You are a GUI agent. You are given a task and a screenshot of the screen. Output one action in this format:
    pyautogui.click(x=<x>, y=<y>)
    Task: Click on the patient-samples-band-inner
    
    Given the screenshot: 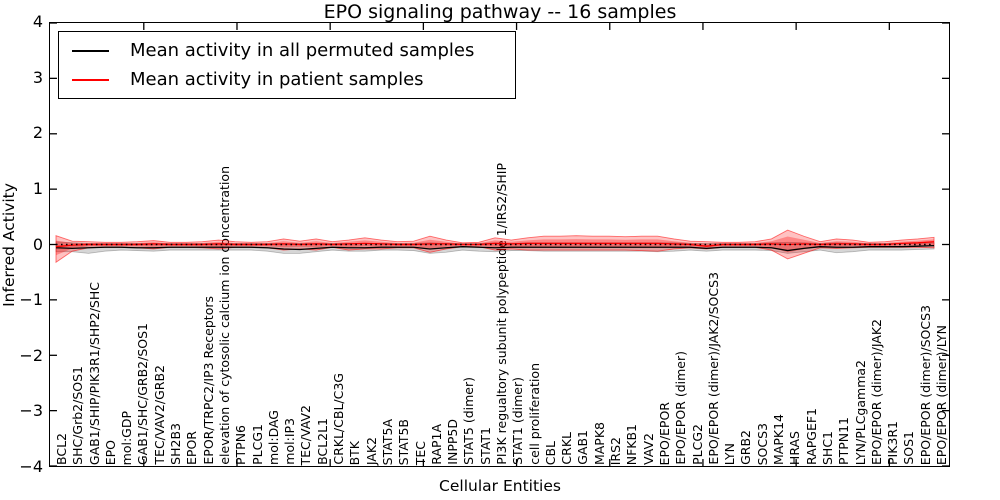 What is the action you would take?
    pyautogui.click(x=495, y=246)
    